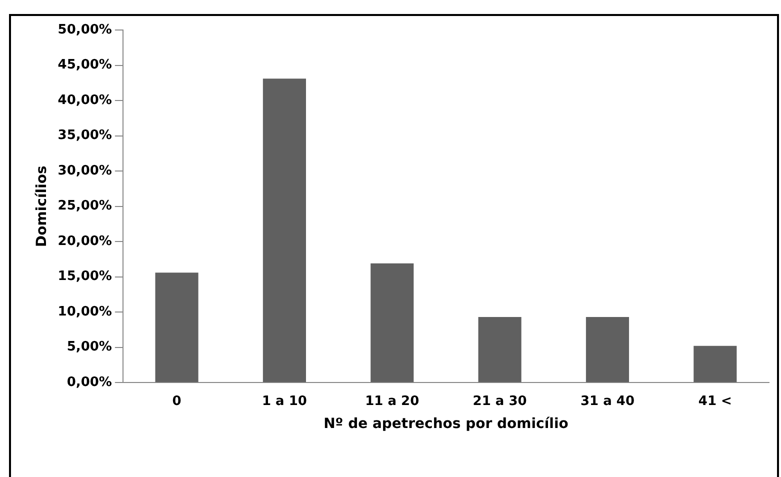  What do you see at coordinates (392, 401) in the screenshot?
I see `x-tick-label: 11 a 20` at bounding box center [392, 401].